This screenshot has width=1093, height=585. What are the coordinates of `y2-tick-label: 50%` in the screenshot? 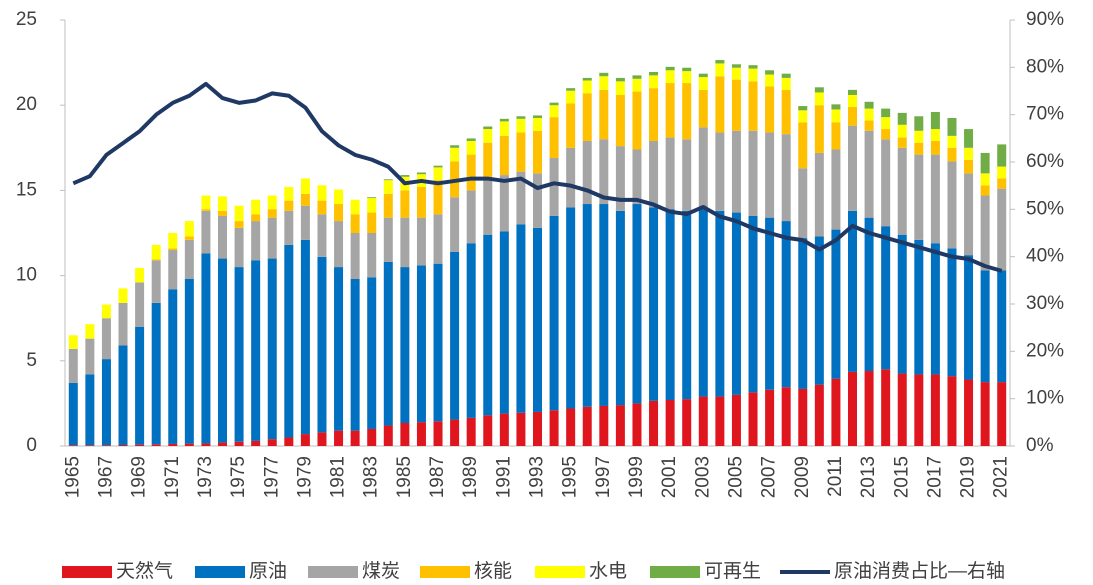 It's located at (1045, 208).